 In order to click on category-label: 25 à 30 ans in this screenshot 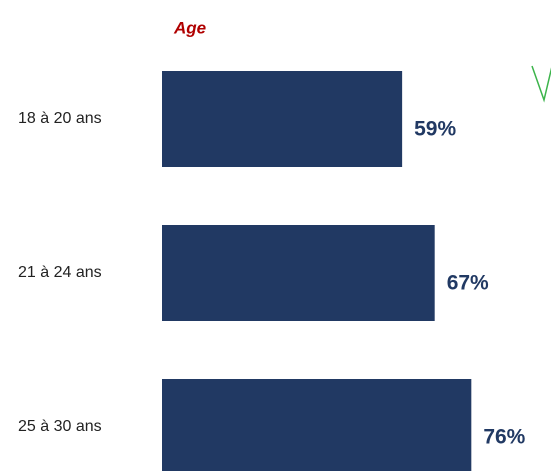, I will do `click(60, 426)`.